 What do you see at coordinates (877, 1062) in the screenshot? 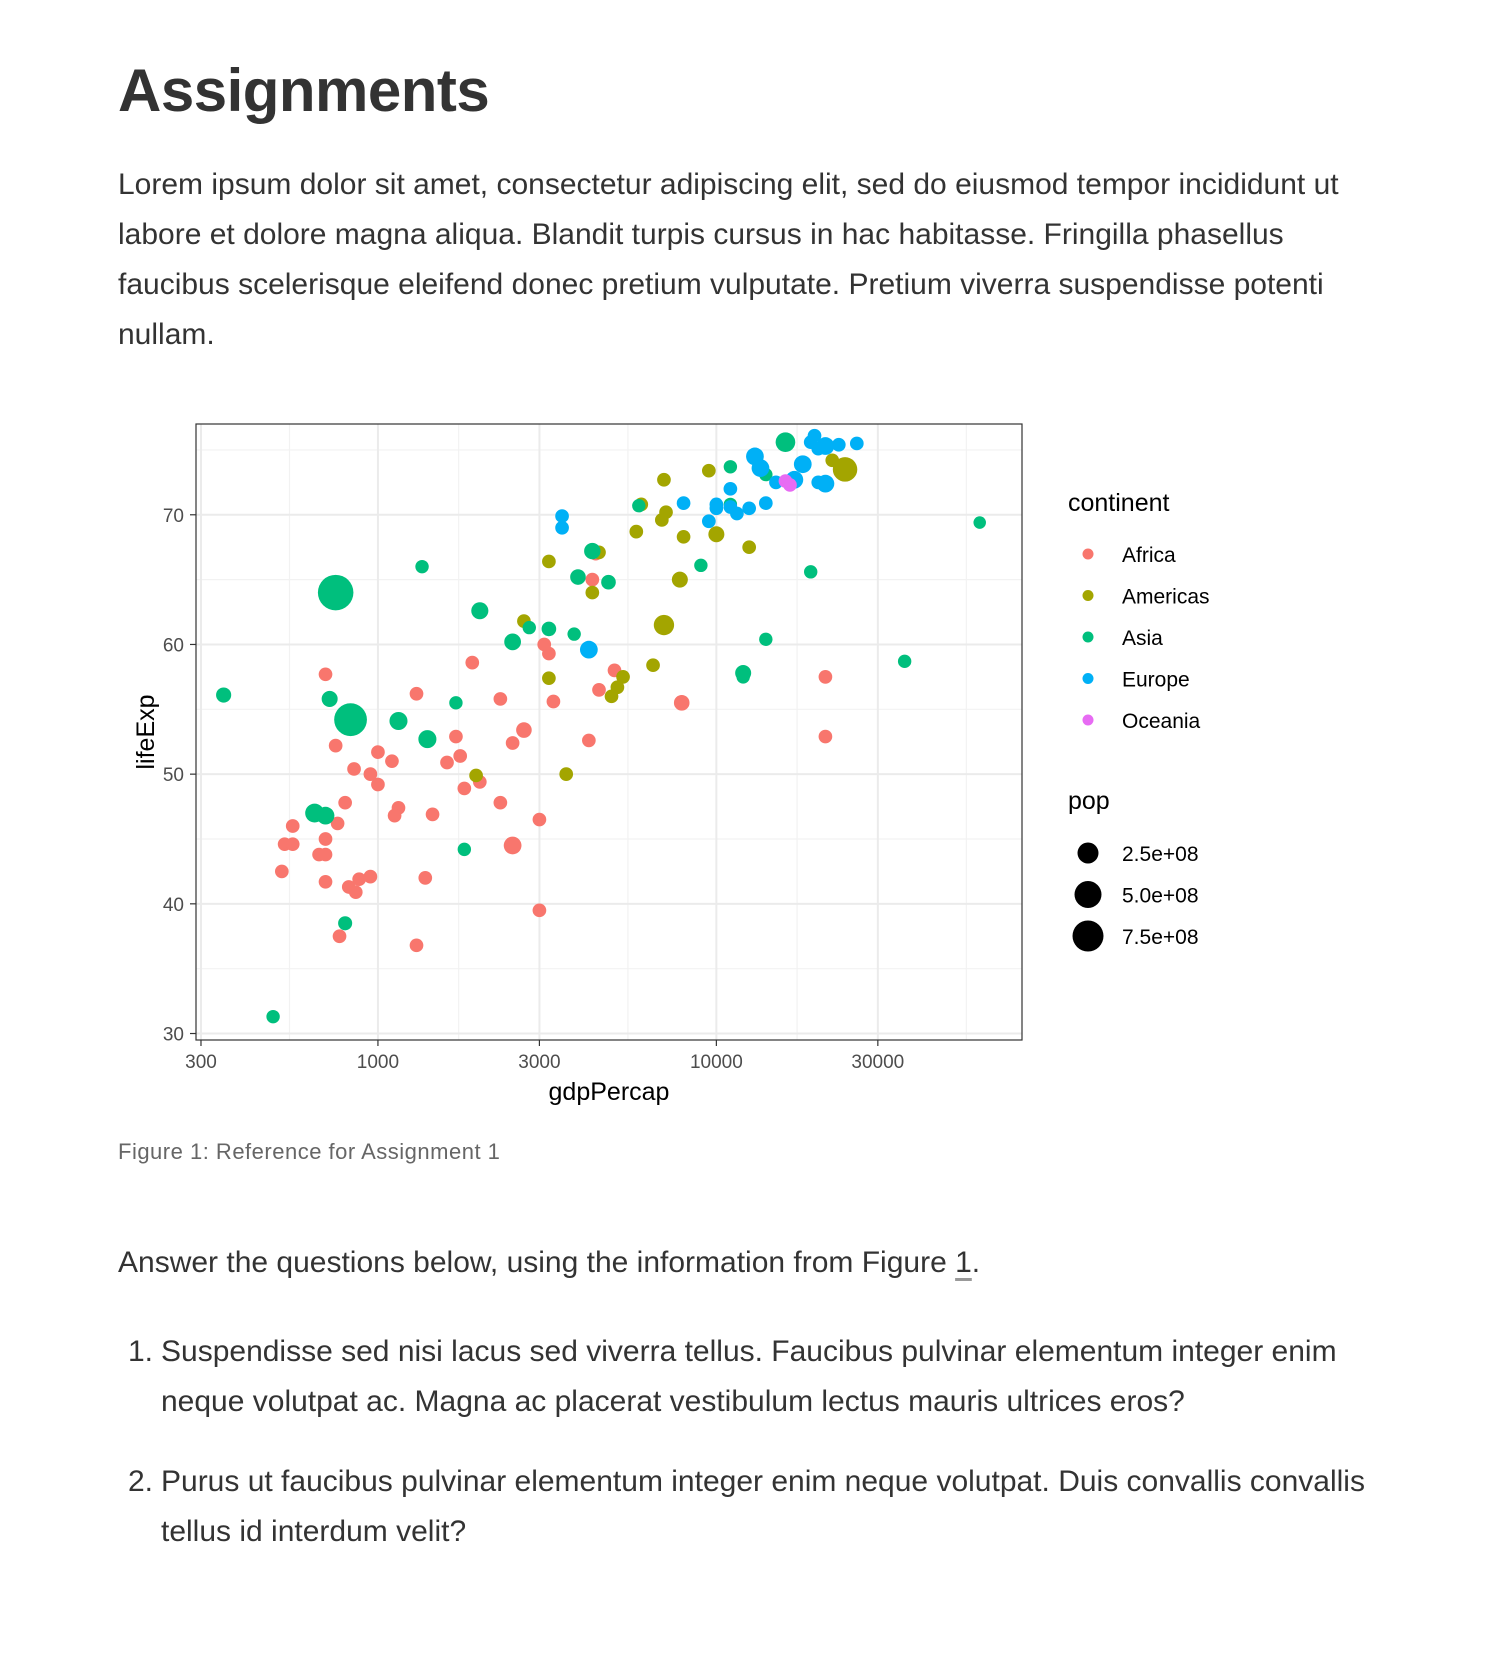
I see `x-tick-label: 30000` at bounding box center [877, 1062].